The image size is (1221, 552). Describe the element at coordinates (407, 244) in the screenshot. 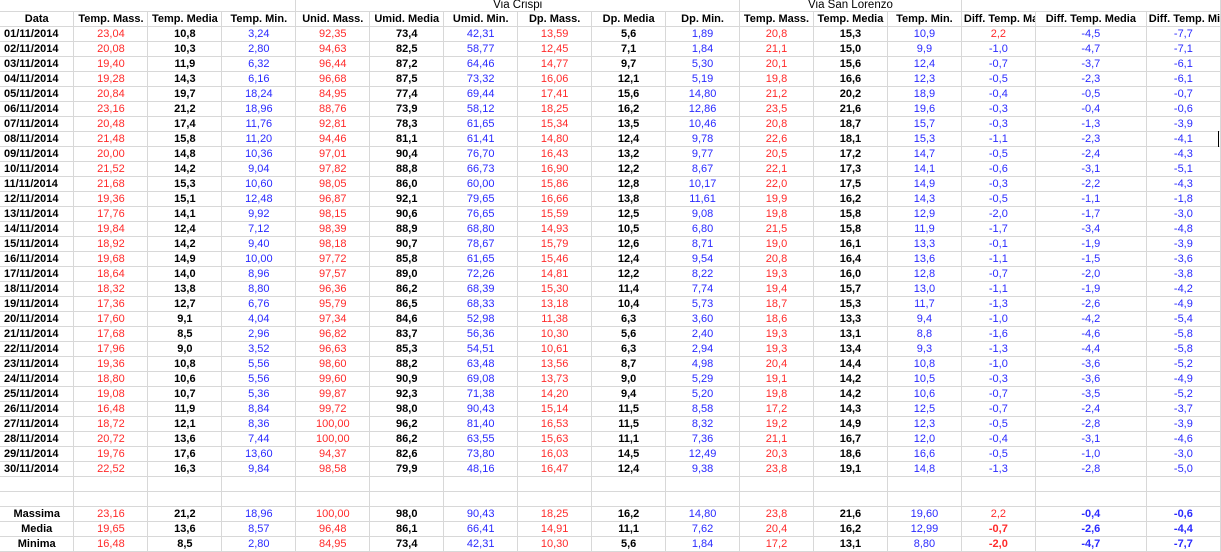

I see `value-cell: 90,7` at that location.